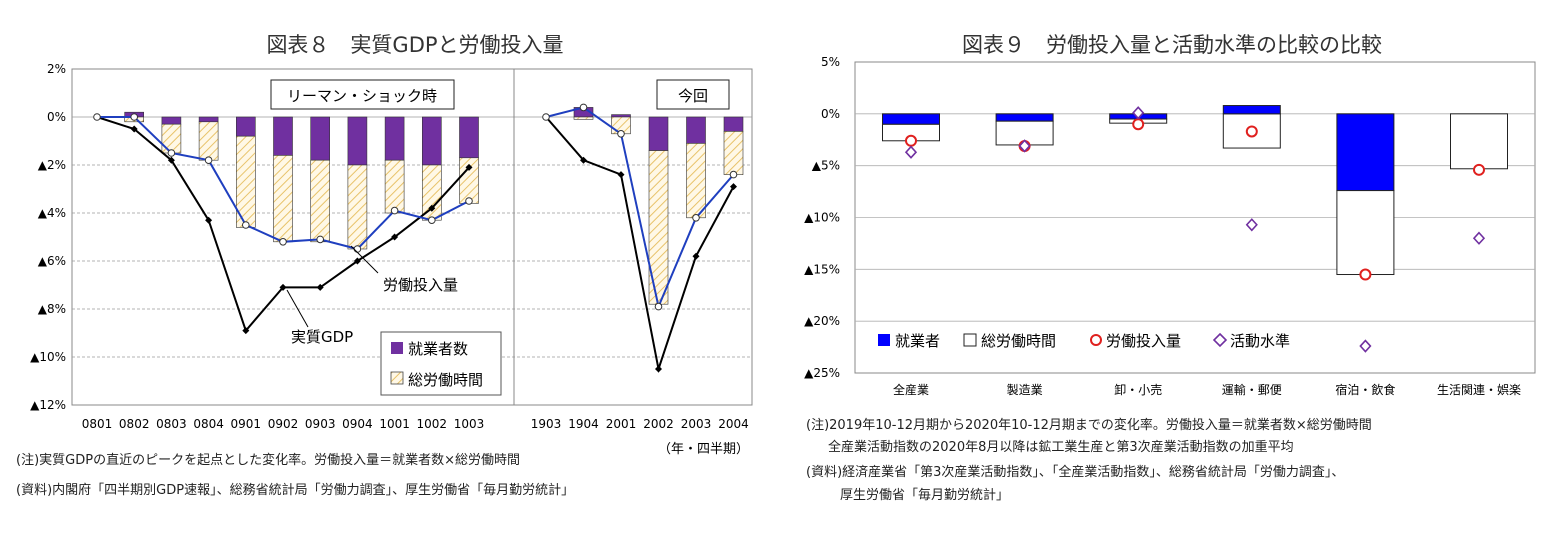 The height and width of the screenshot is (538, 1567). Describe the element at coordinates (640, 208) in the screenshot. I see `labor-input-line` at that location.